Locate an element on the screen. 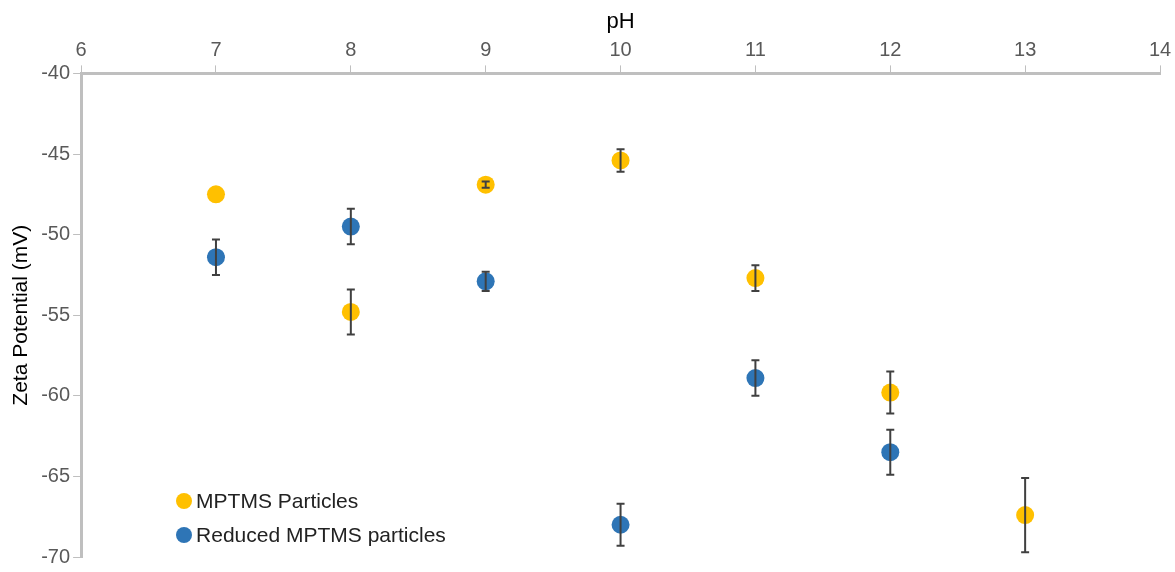  y-tick-label: -45 is located at coordinates (56, 152).